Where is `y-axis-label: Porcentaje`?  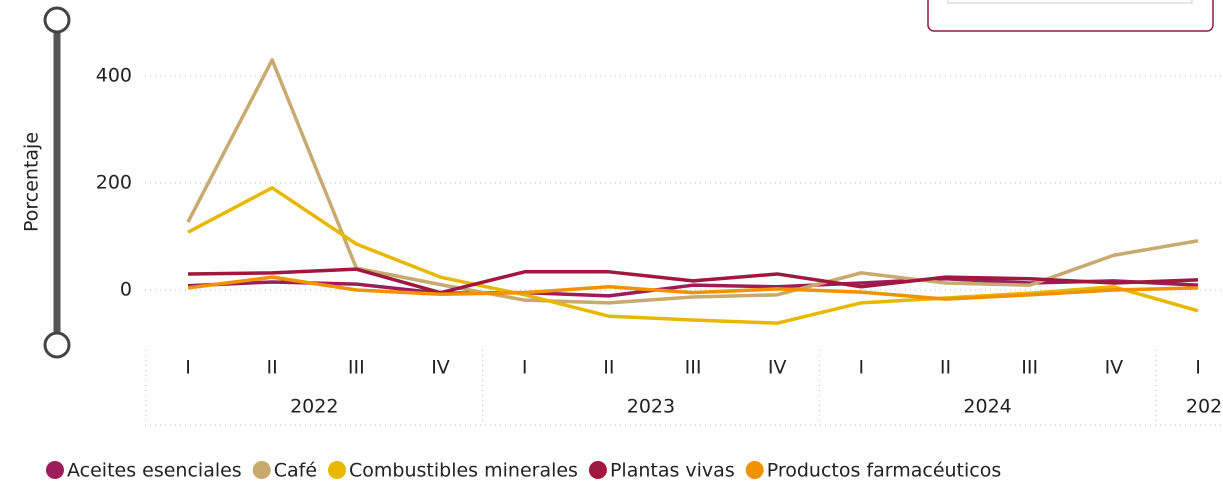
y-axis-label: Porcentaje is located at coordinates (32, 182).